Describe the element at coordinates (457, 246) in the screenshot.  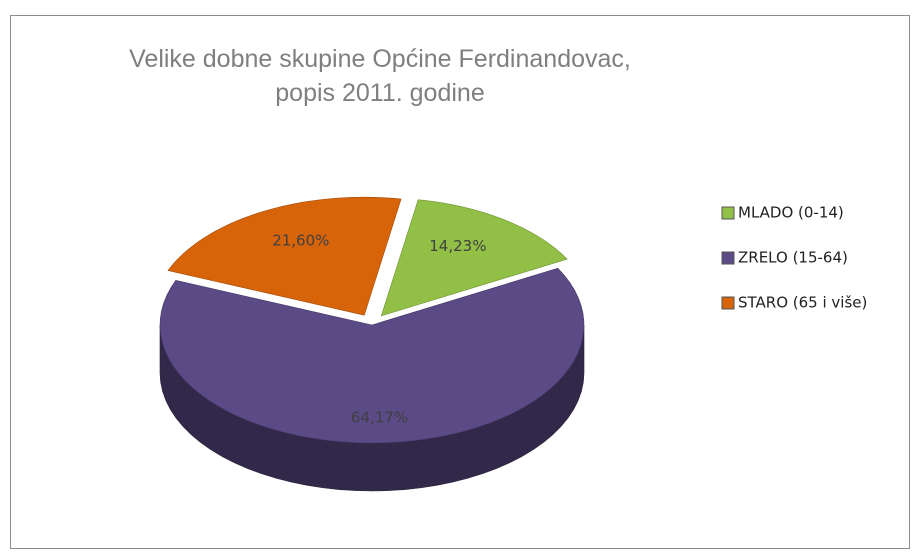
I see `data-label: 14,23%` at that location.